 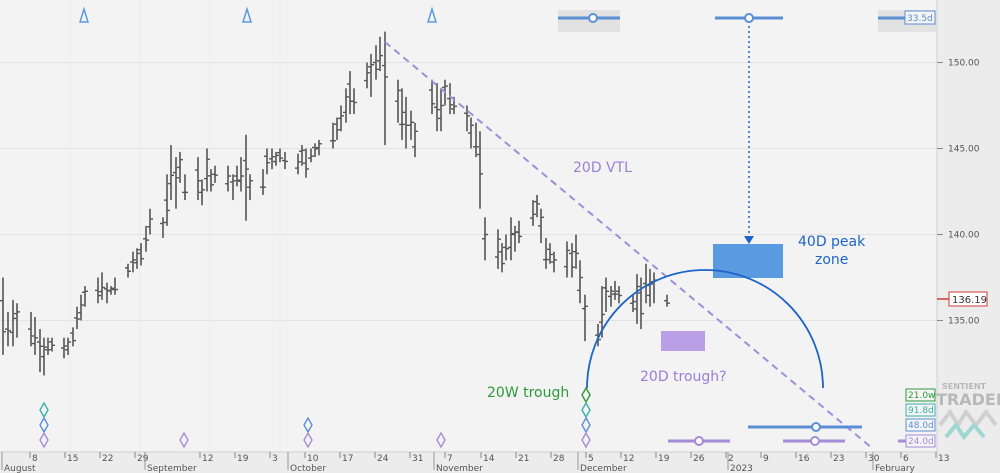 What do you see at coordinates (172, 468) in the screenshot?
I see `x-month-label: September` at bounding box center [172, 468].